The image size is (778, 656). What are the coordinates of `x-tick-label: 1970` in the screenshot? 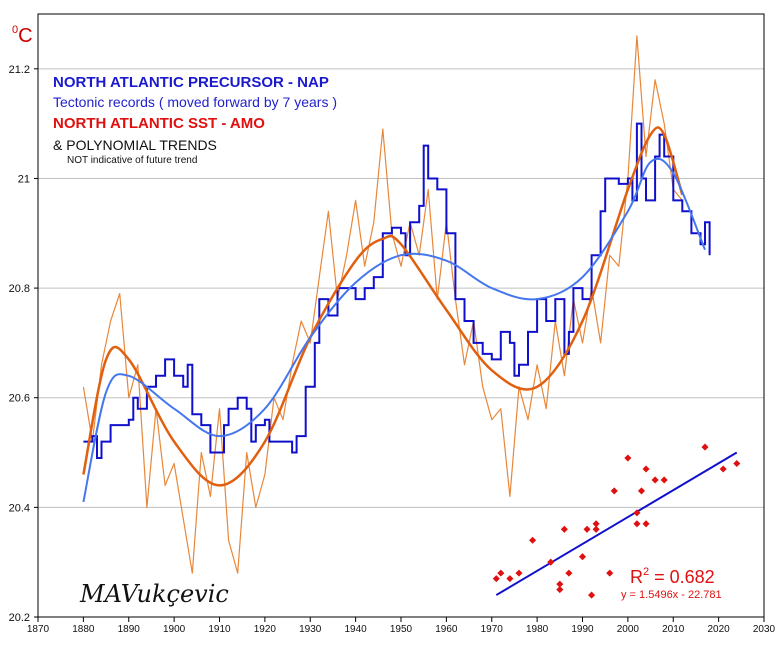 It's located at (492, 629).